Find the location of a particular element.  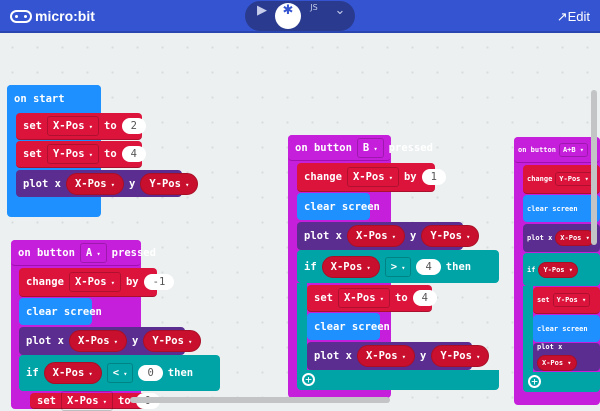

dropdown: A+B ▾ is located at coordinates (573, 149).